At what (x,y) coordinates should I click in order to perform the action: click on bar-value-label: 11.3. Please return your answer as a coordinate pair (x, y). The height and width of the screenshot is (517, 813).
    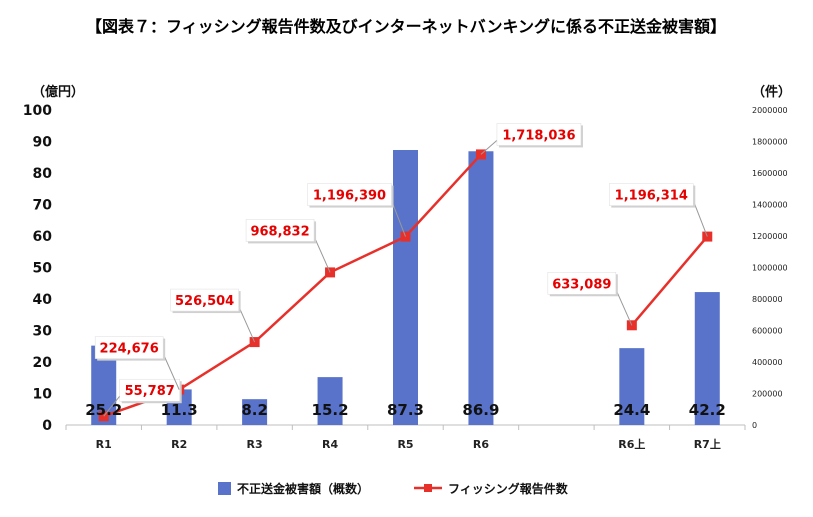
    Looking at the image, I should click on (179, 410).